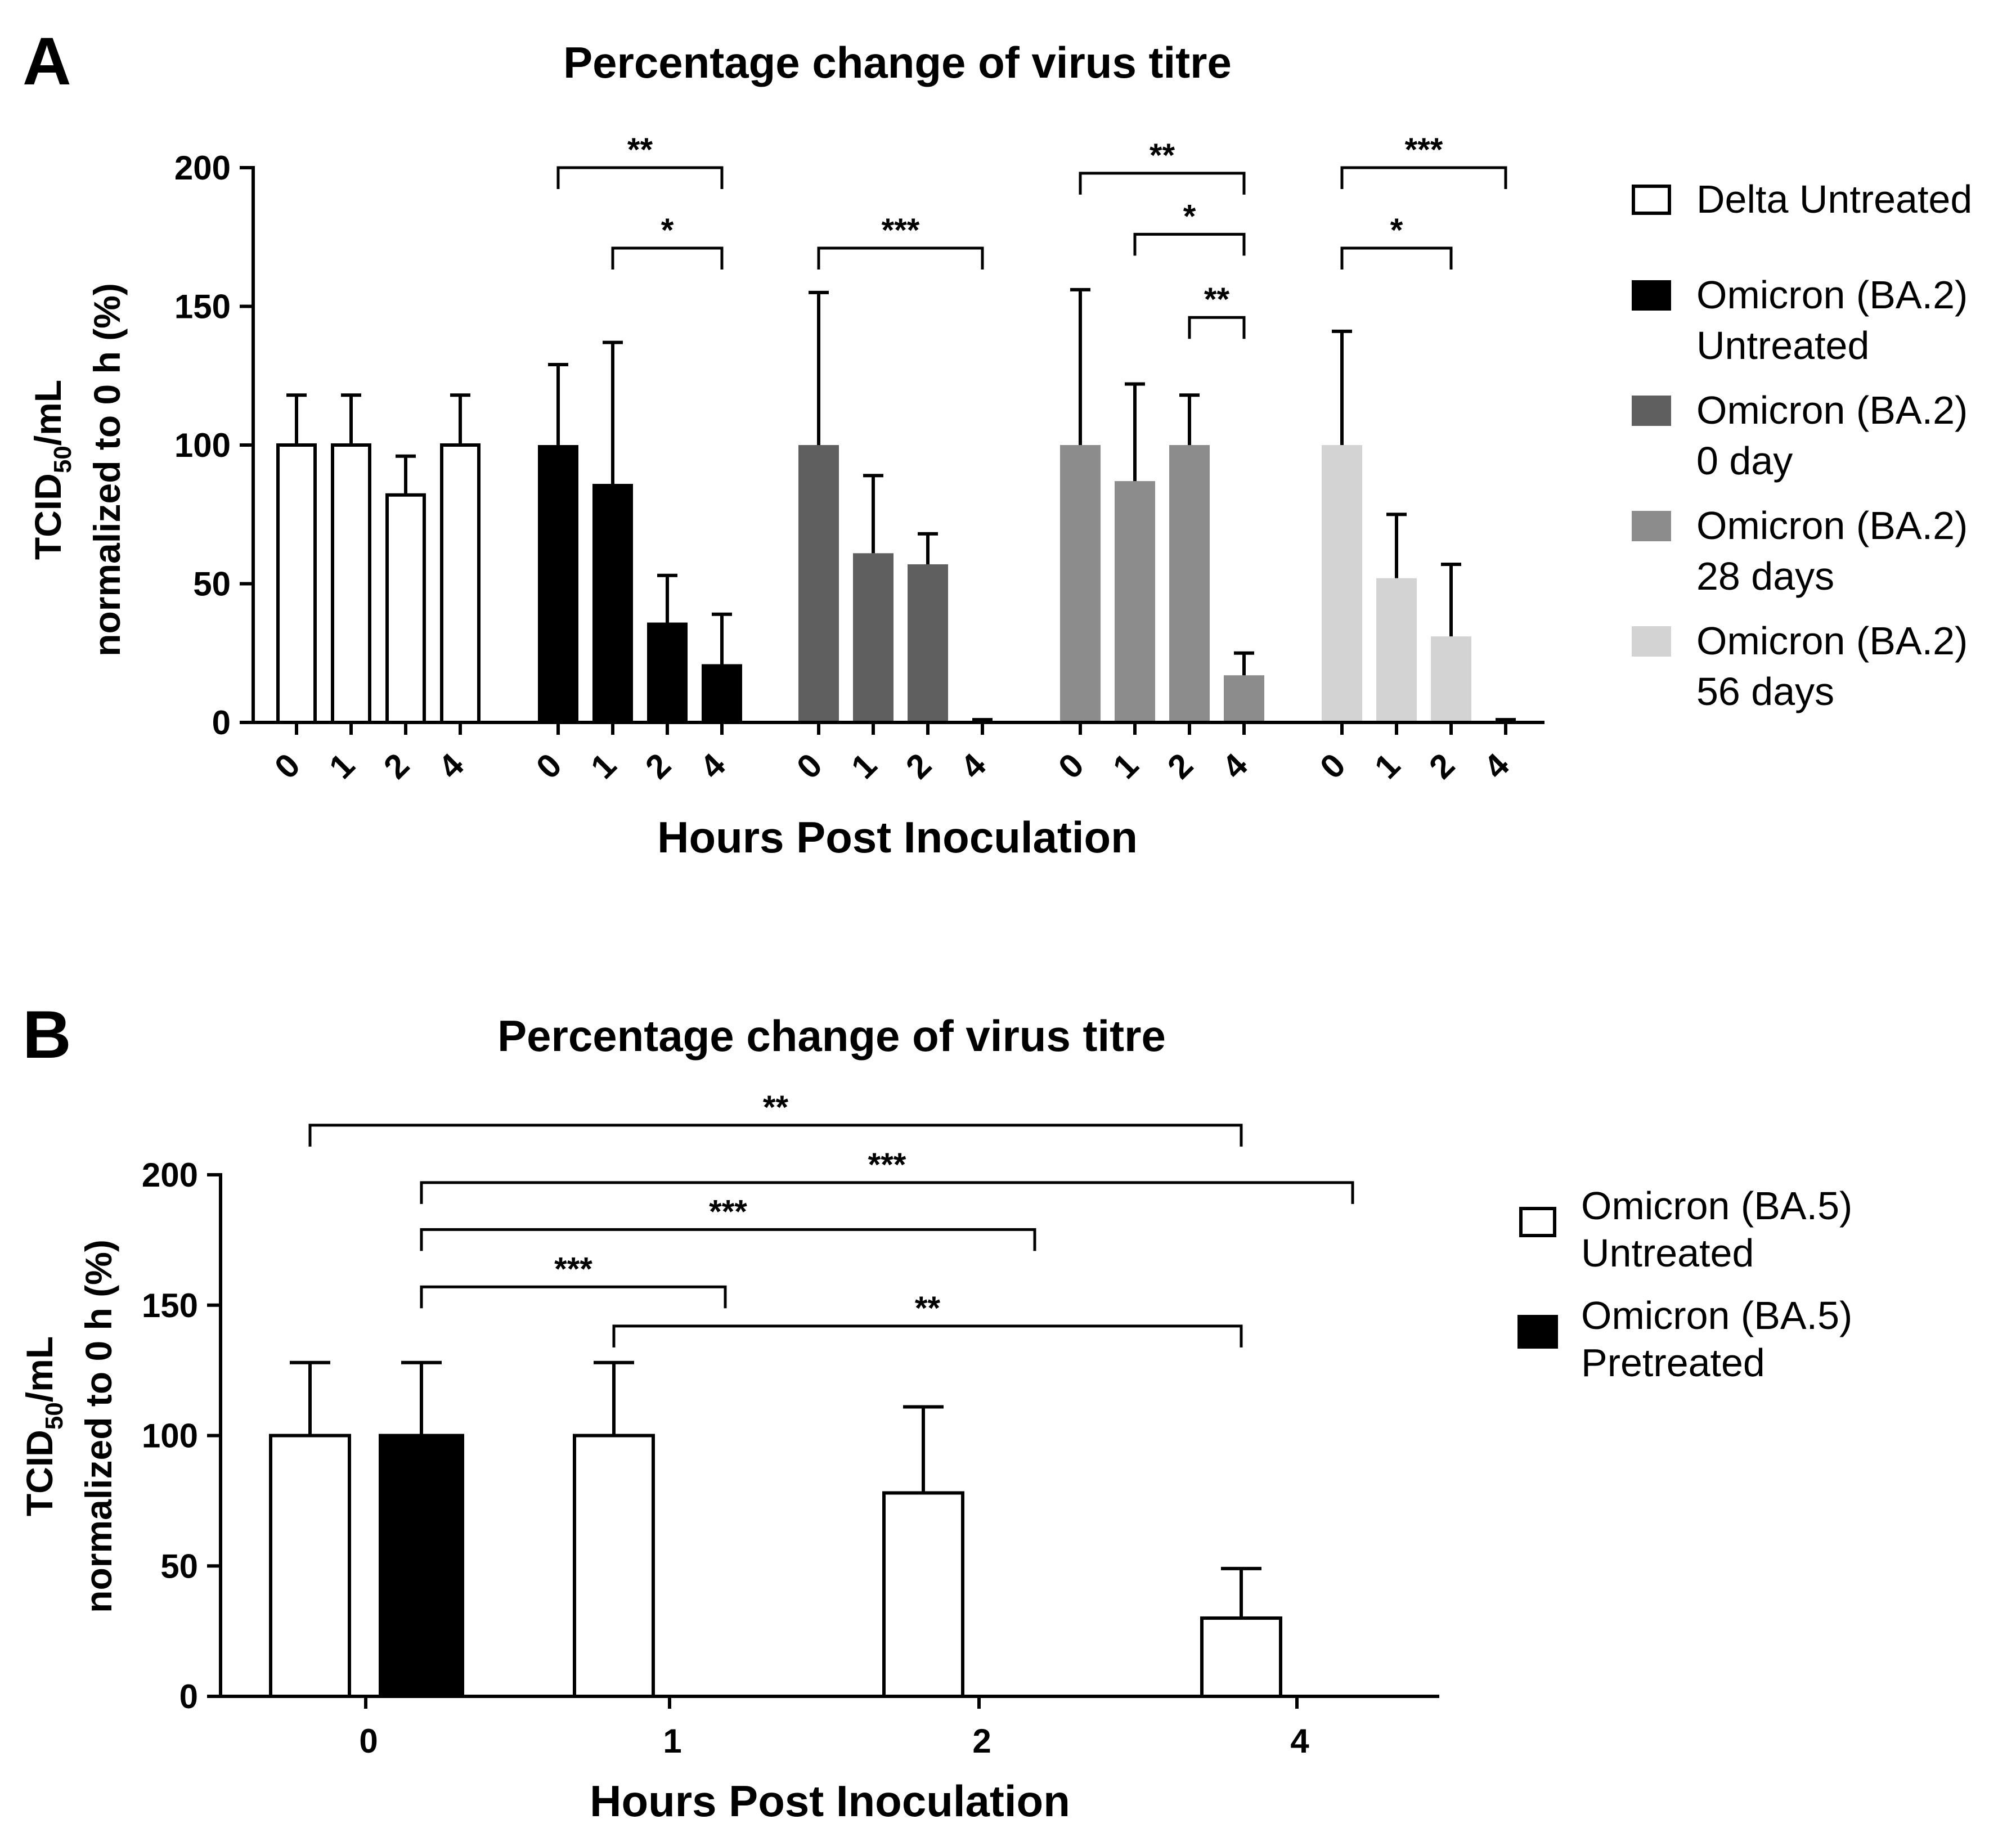  What do you see at coordinates (775, 1489) in the screenshot?
I see `panel-b-error-bars` at bounding box center [775, 1489].